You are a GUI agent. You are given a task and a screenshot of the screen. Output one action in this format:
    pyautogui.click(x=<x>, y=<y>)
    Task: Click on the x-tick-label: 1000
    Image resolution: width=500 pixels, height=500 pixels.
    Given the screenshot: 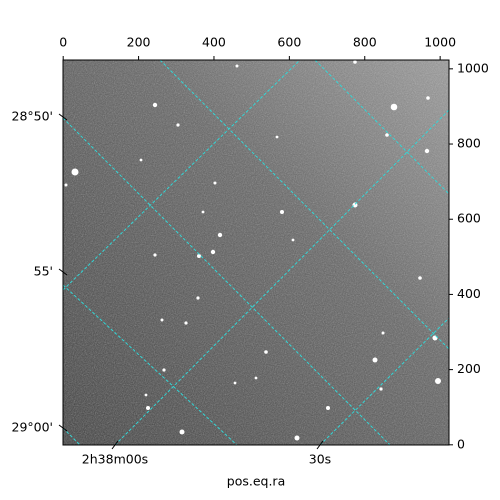 What is the action you would take?
    pyautogui.click(x=440, y=42)
    